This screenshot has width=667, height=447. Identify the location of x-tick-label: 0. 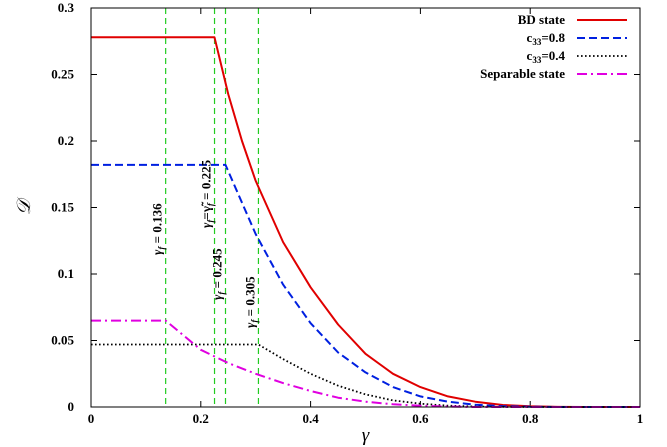
(91, 418).